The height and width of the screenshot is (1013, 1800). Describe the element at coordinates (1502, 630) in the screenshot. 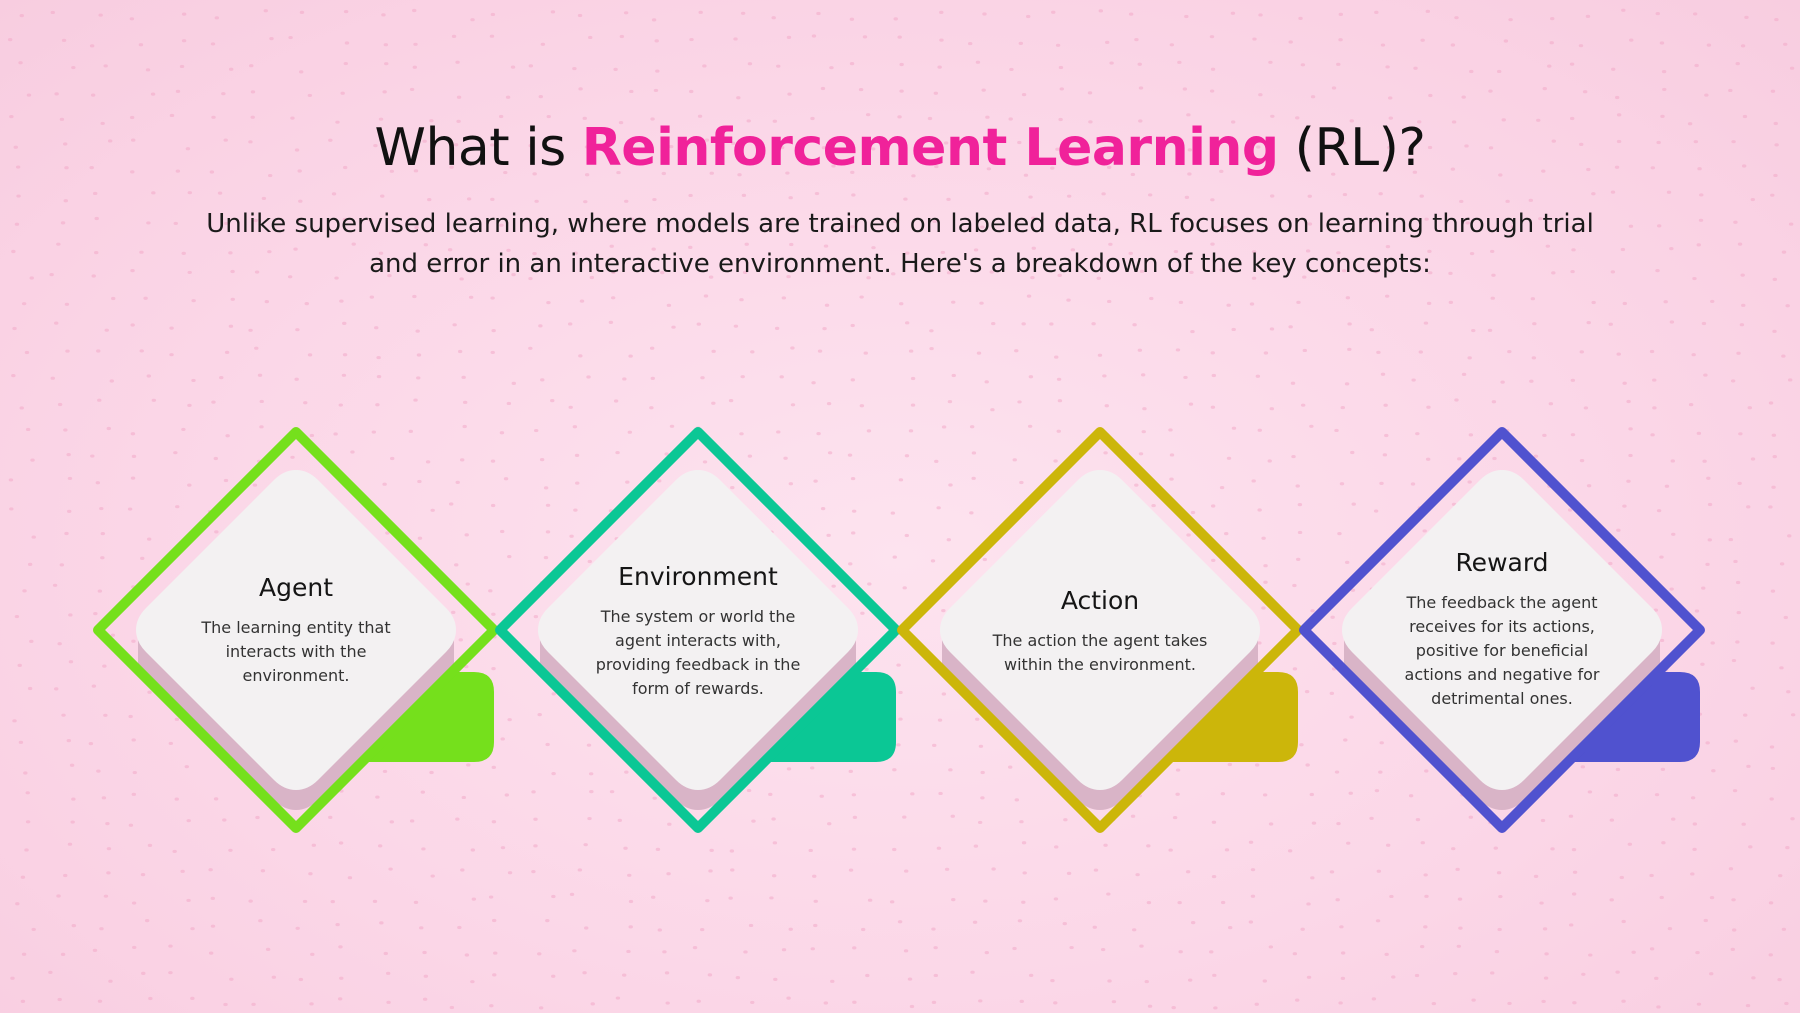

I see `diamond-outline` at that location.